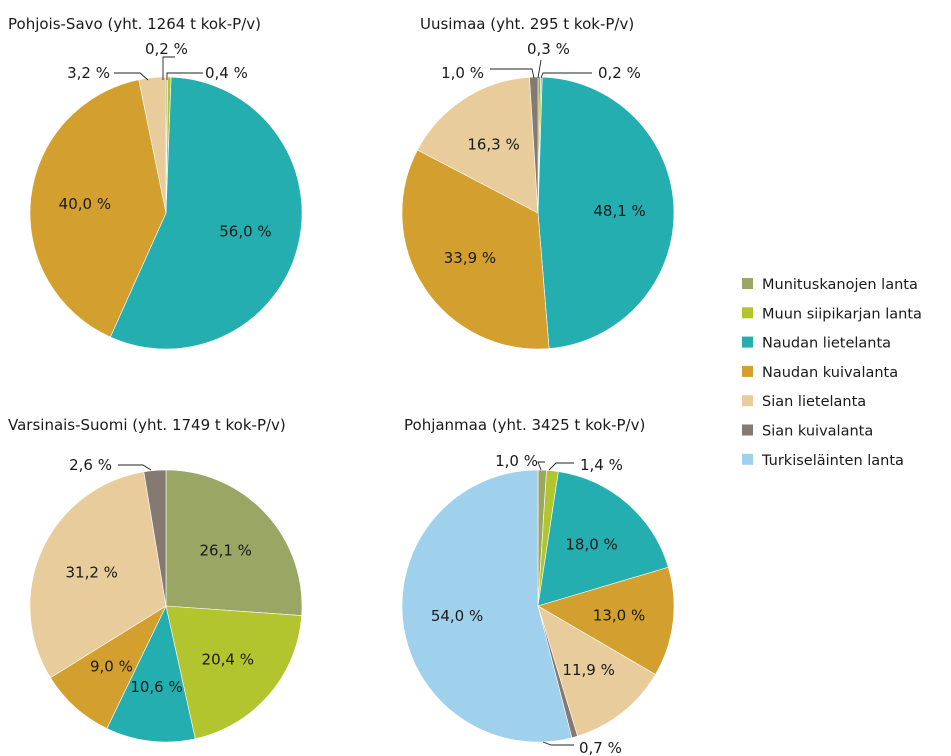 The width and height of the screenshot is (951, 756). What do you see at coordinates (832, 461) in the screenshot?
I see `legend-label: Turkiseläinten lanta` at bounding box center [832, 461].